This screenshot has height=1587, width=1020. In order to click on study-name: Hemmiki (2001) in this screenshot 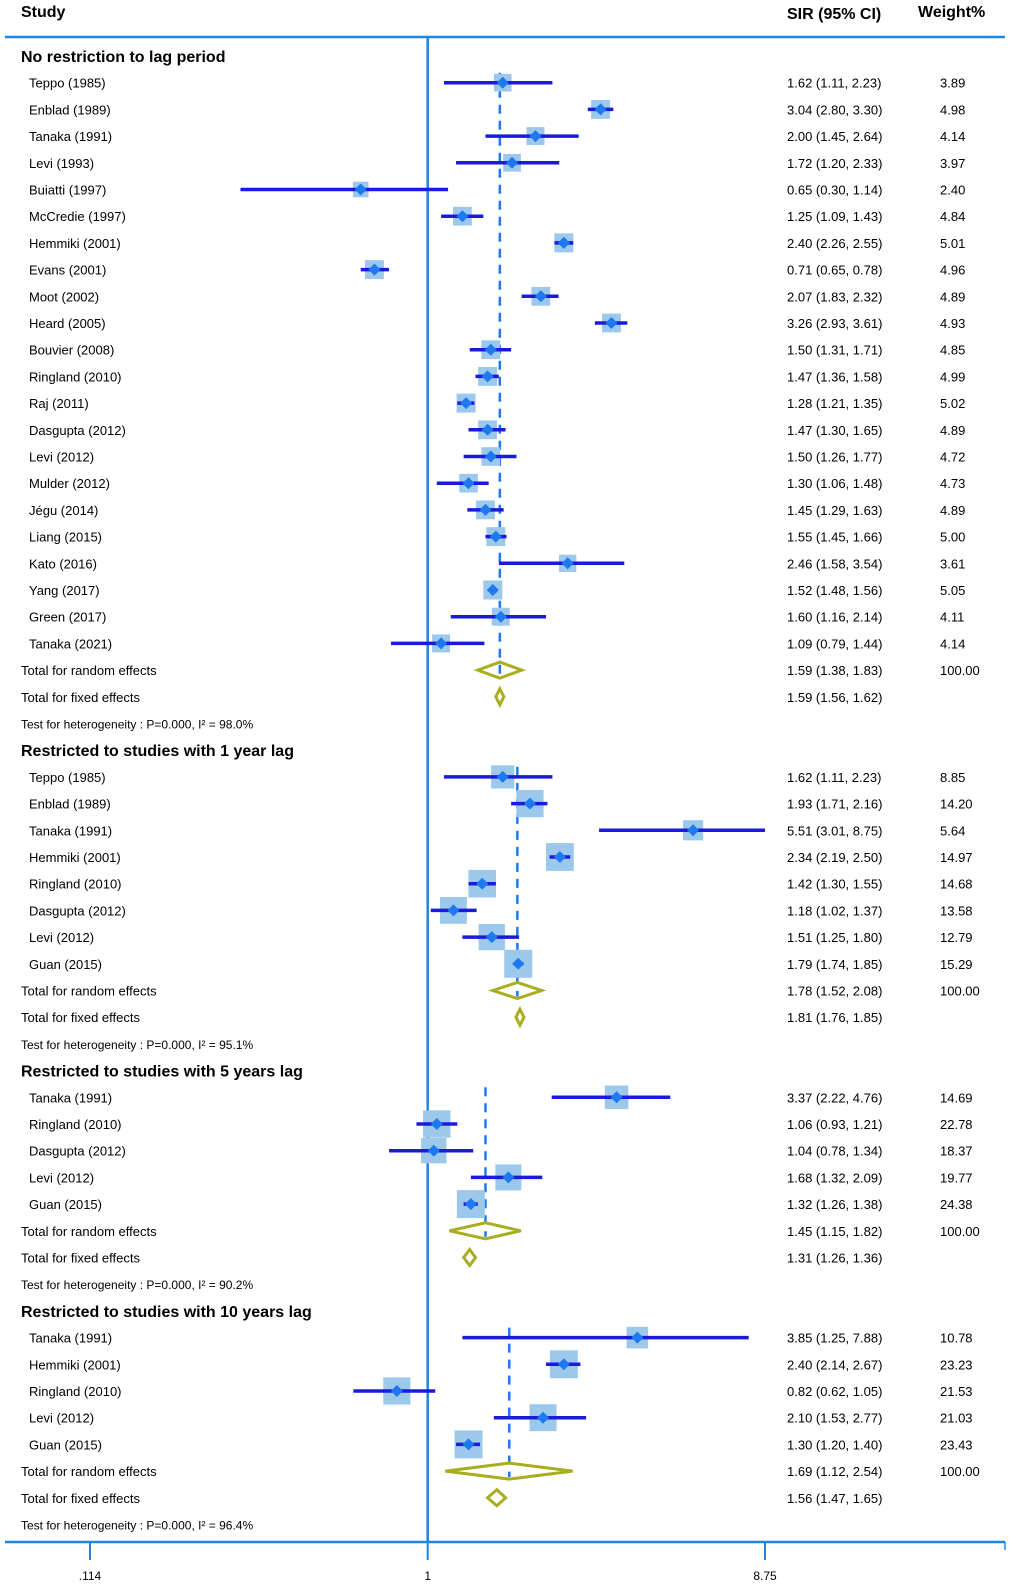, I will do `click(75, 1364)`.